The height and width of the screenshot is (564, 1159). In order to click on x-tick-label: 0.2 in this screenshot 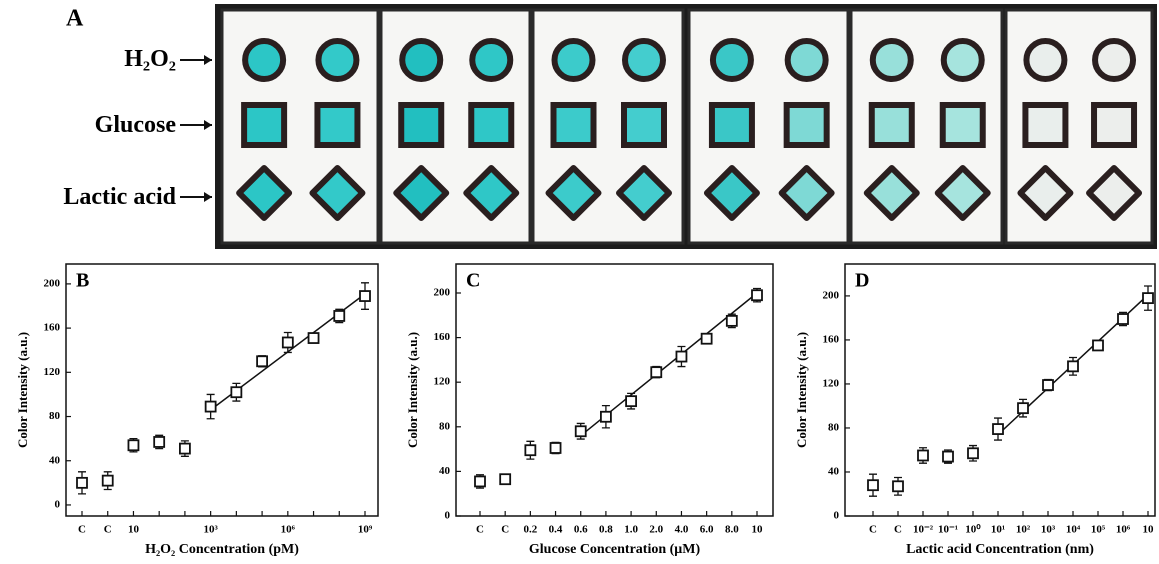, I will do `click(530, 530)`.